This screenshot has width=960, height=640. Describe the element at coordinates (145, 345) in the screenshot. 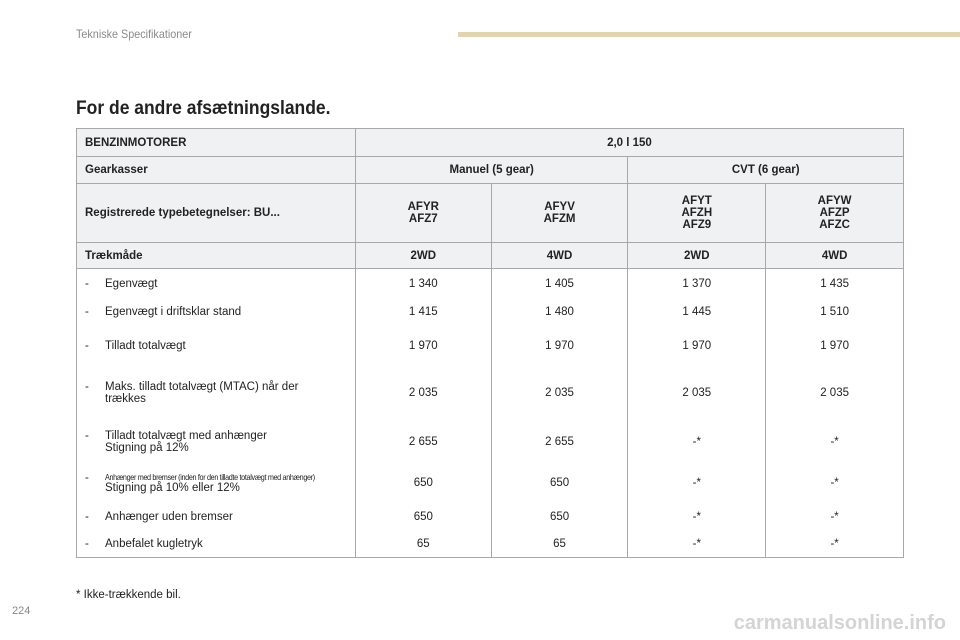

I see `row-label-text: Tilladt totalvægt` at that location.